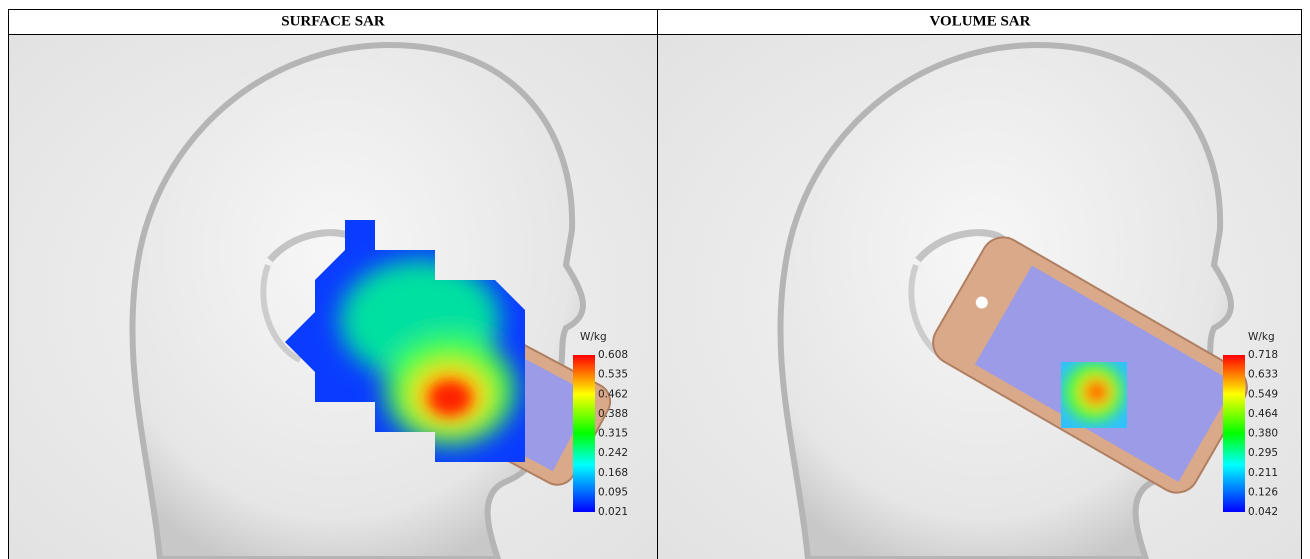 The height and width of the screenshot is (559, 1310). What do you see at coordinates (613, 394) in the screenshot?
I see `scale-label: 0.462` at bounding box center [613, 394].